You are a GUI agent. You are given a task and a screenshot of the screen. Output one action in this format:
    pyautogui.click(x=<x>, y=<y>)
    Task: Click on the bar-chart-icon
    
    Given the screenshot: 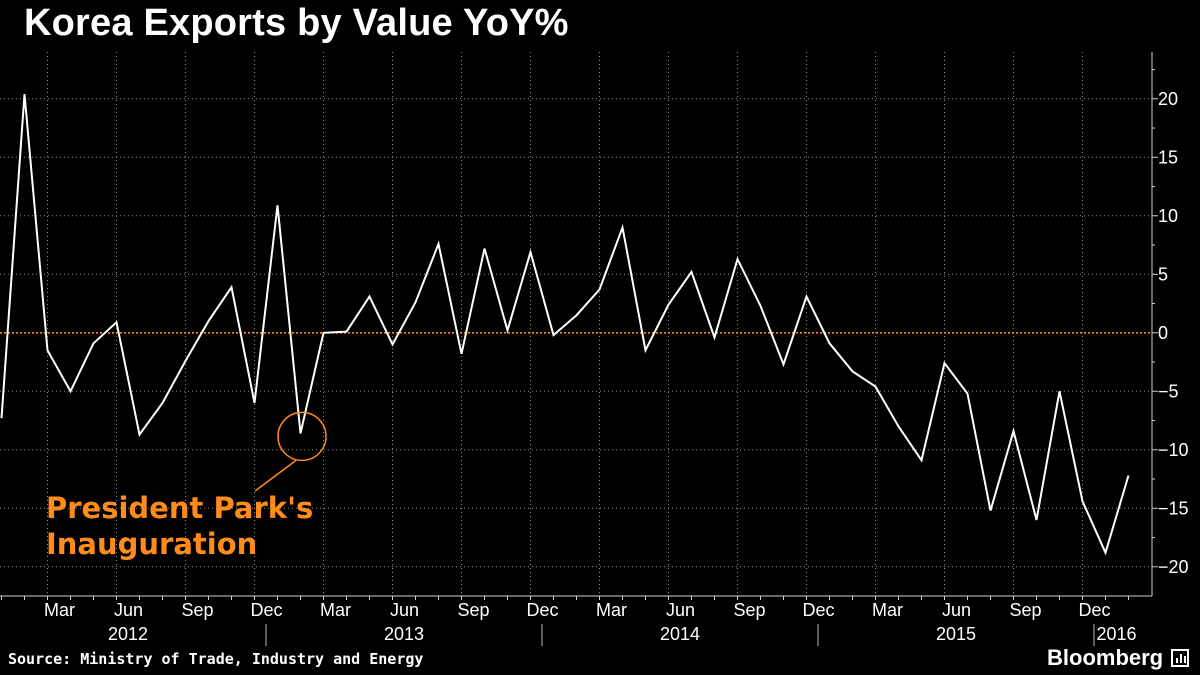 What is the action you would take?
    pyautogui.click(x=1180, y=658)
    